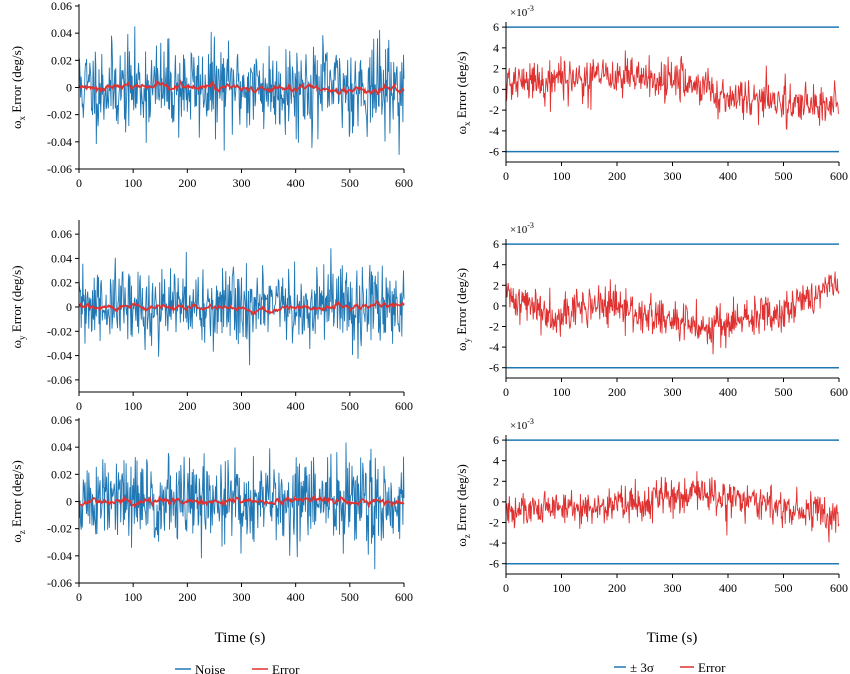  Describe the element at coordinates (404, 597) in the screenshot. I see `wz-noise-x-tick-label: 600` at that location.